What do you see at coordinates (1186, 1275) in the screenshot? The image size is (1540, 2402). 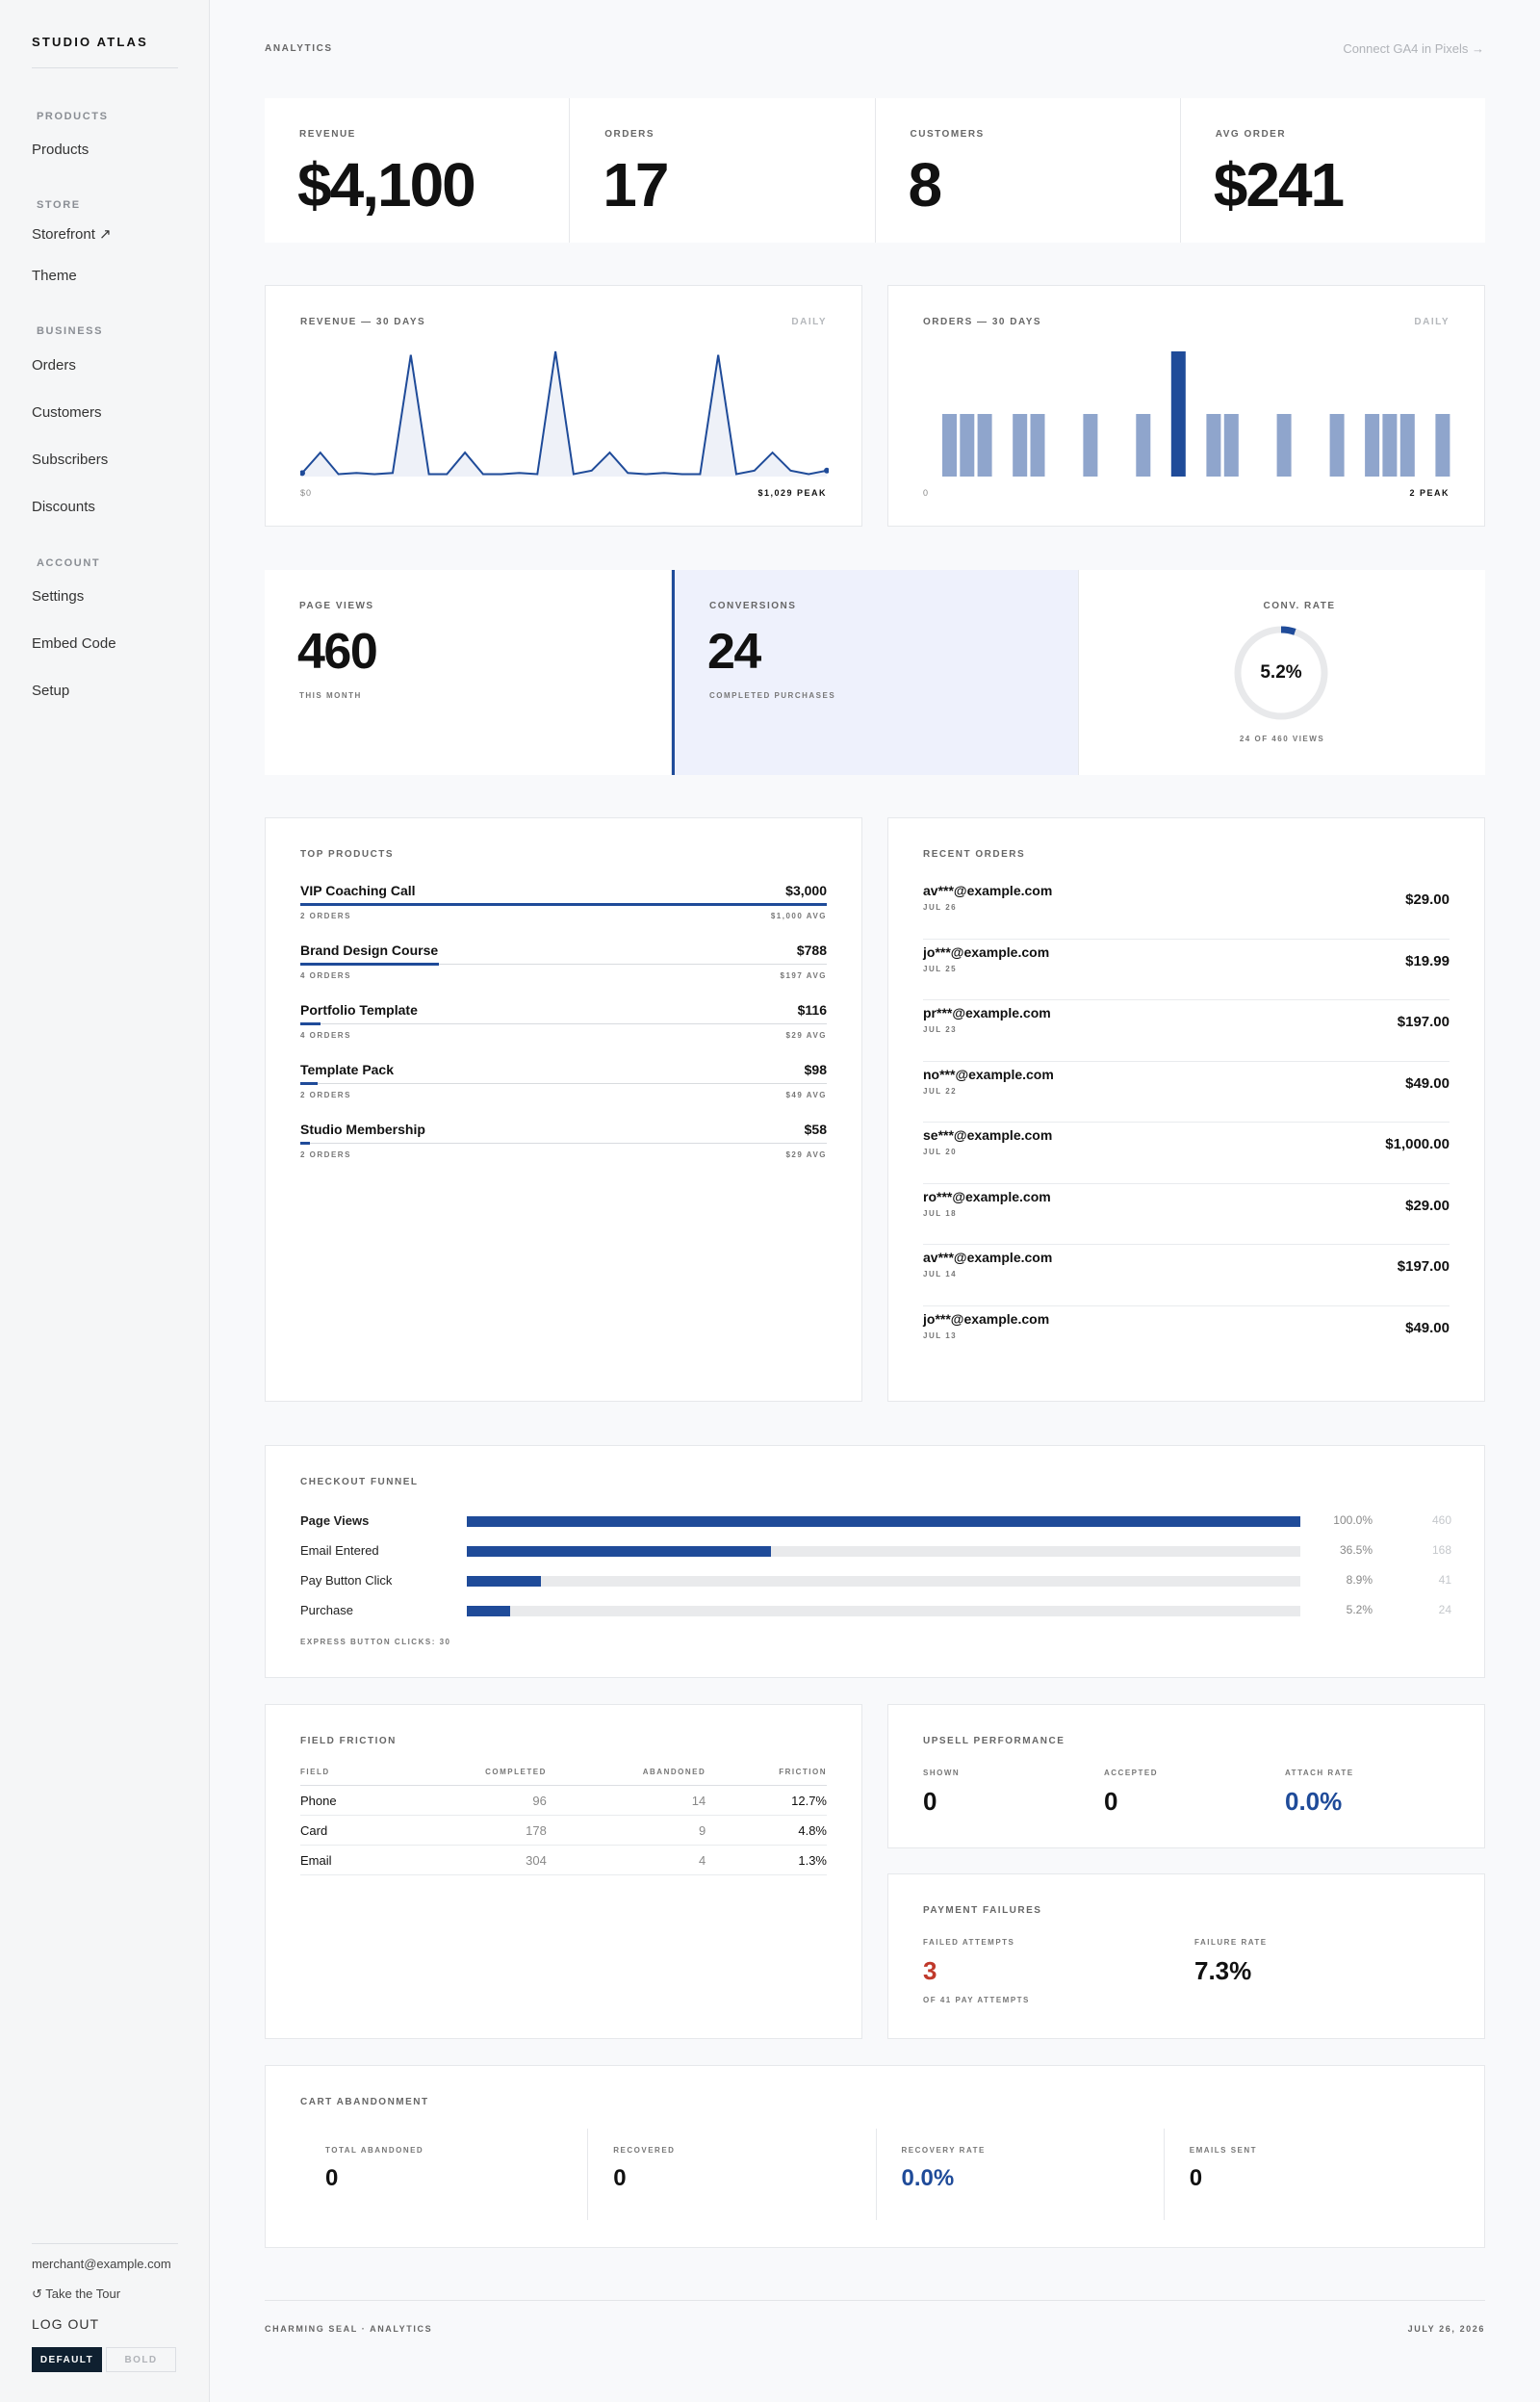 I see `order-row: av***@example.com JUL 14 $197.00` at bounding box center [1186, 1275].